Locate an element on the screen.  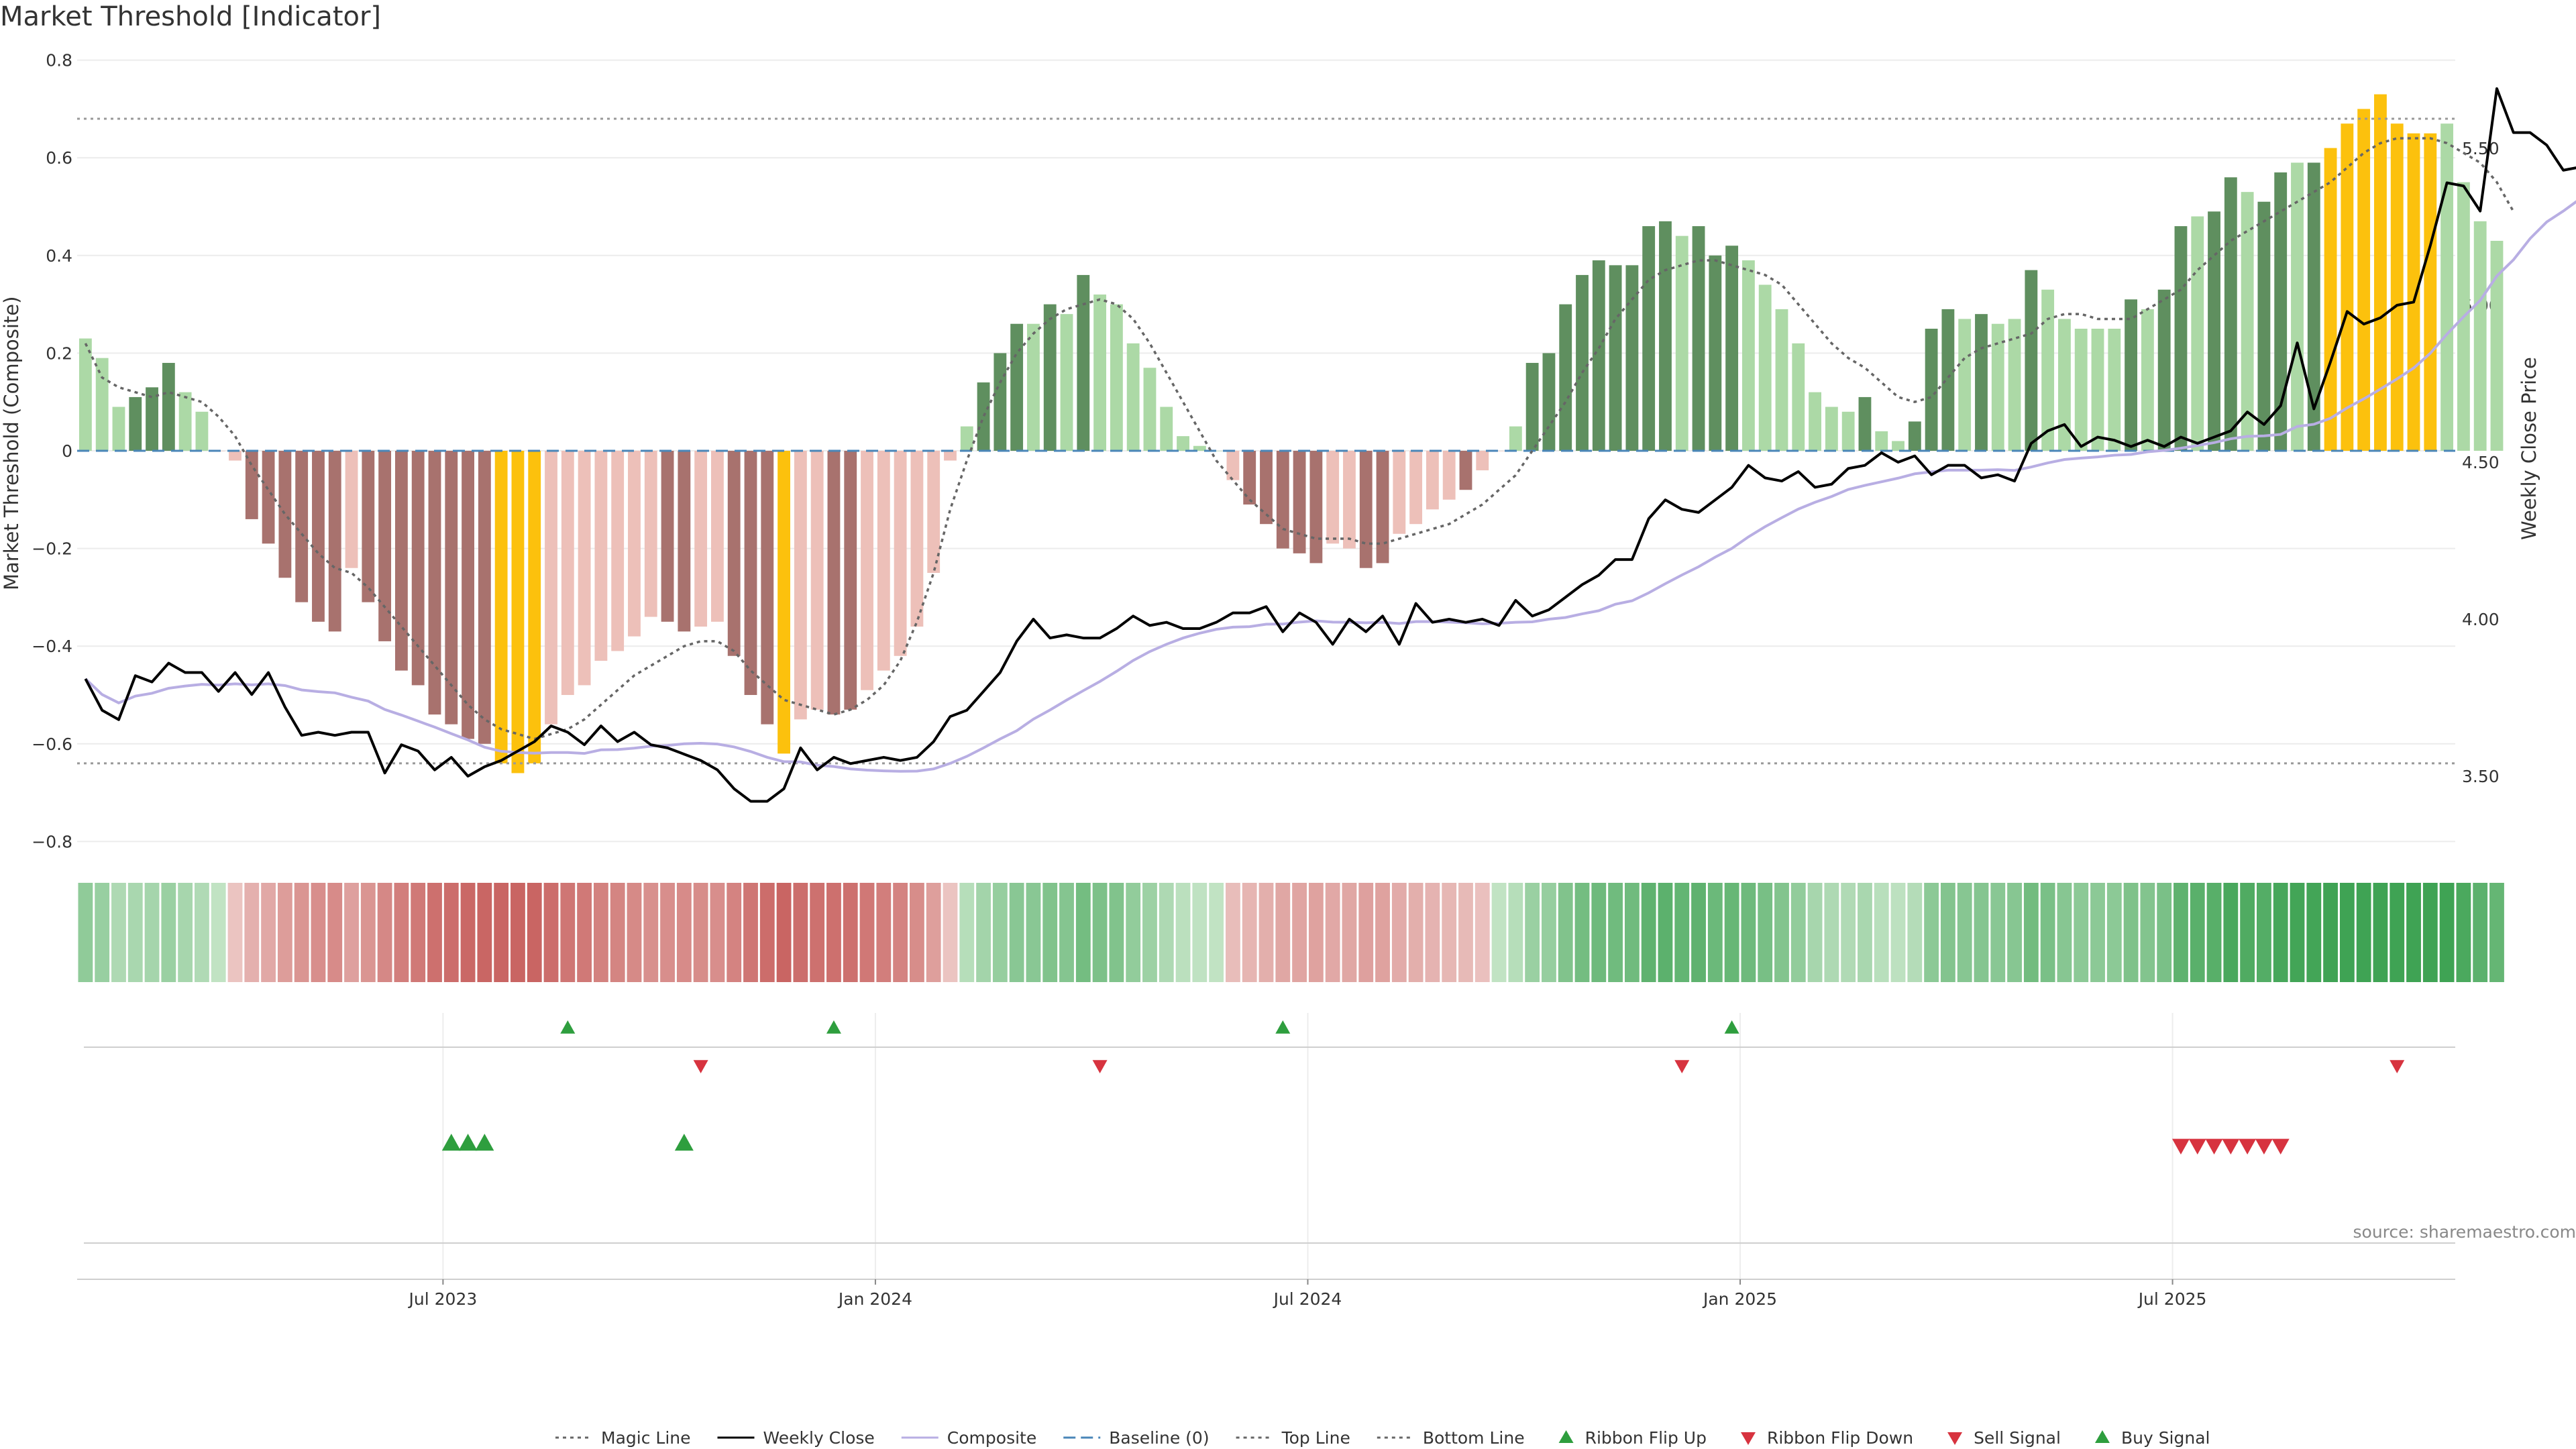
x-tick-label: Jul 2025 is located at coordinates (2172, 1299).